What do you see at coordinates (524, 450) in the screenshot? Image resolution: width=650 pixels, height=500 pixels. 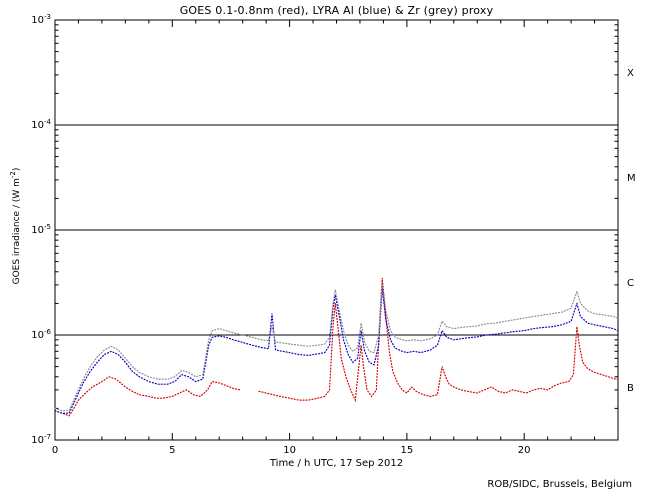 I see `x-tick-label: 20` at bounding box center [524, 450].